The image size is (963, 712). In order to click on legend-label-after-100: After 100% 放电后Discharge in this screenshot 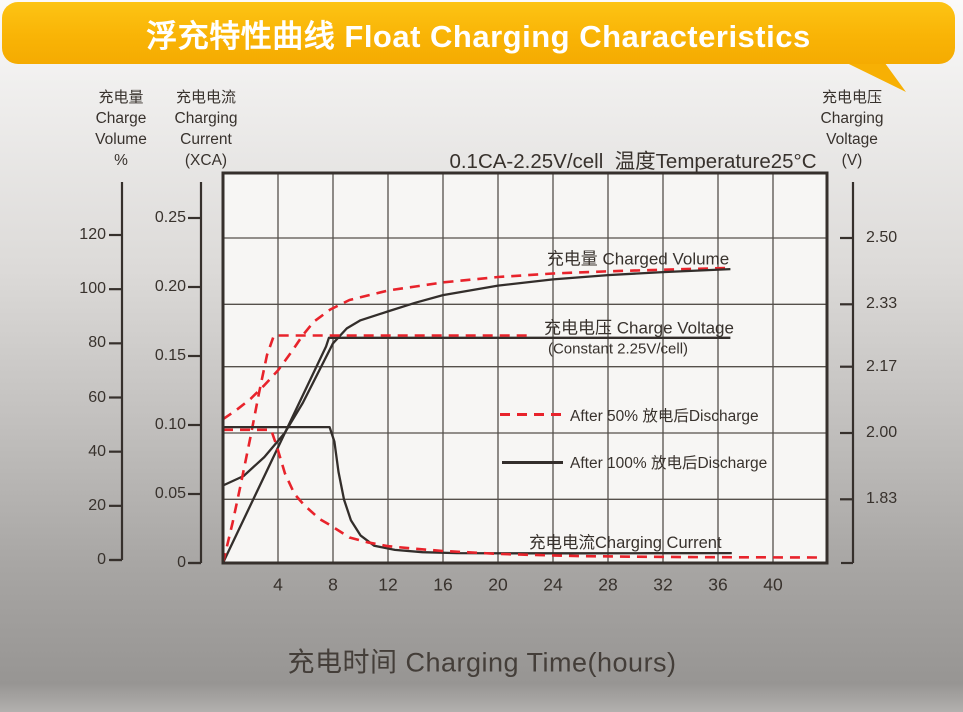, I will do `click(669, 463)`.